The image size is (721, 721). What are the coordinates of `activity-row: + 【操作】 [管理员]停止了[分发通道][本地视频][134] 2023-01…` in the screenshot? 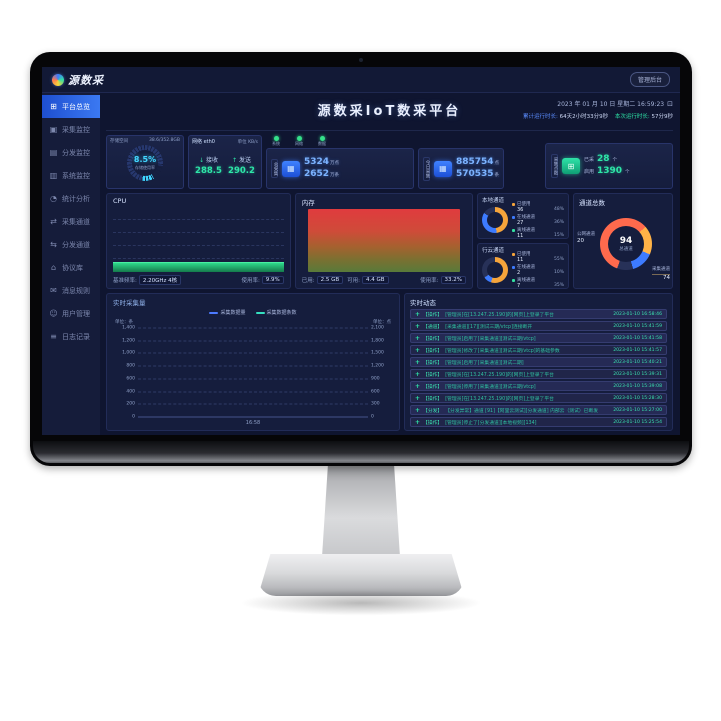 It's located at (538, 422).